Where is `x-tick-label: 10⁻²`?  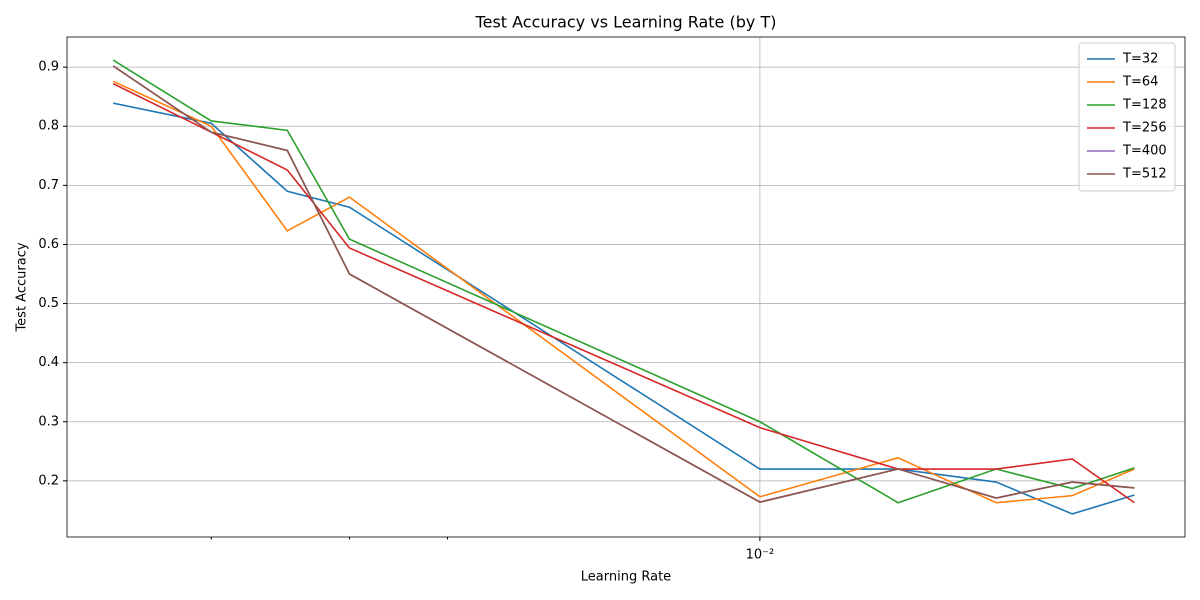
x-tick-label: 10⁻² is located at coordinates (760, 555).